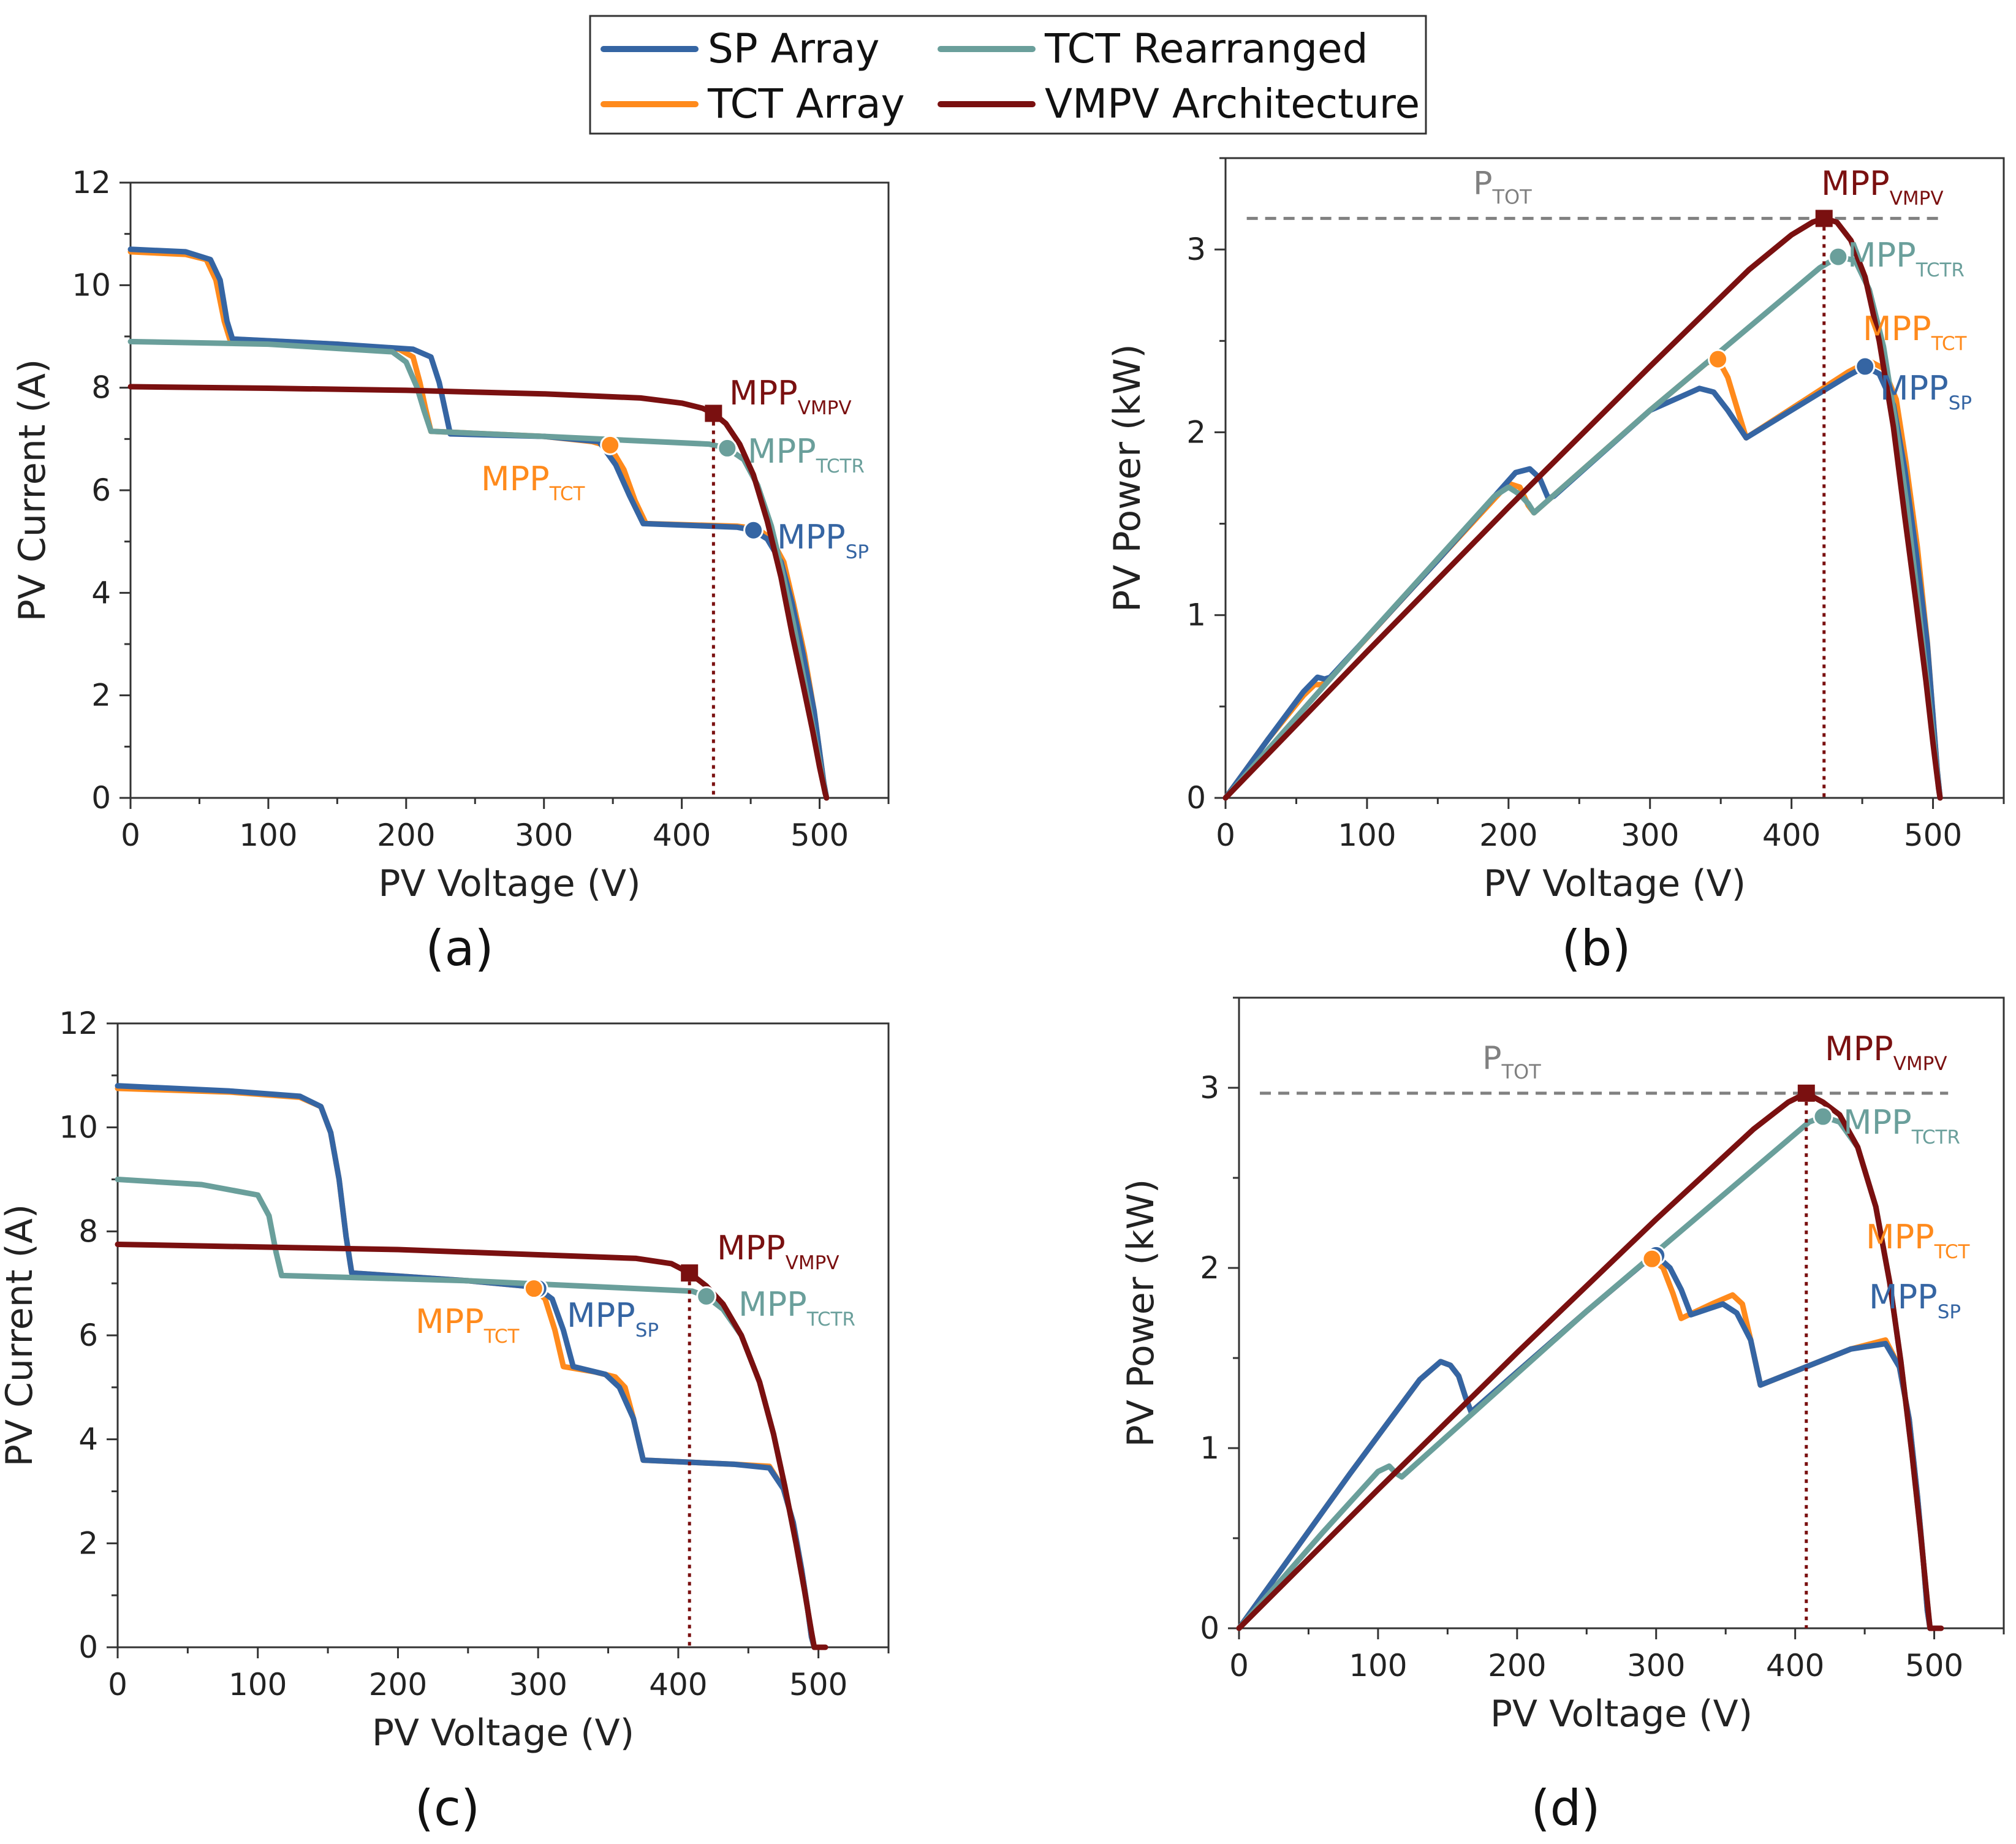  I want to click on y-tick-label: 4, so click(88, 1440).